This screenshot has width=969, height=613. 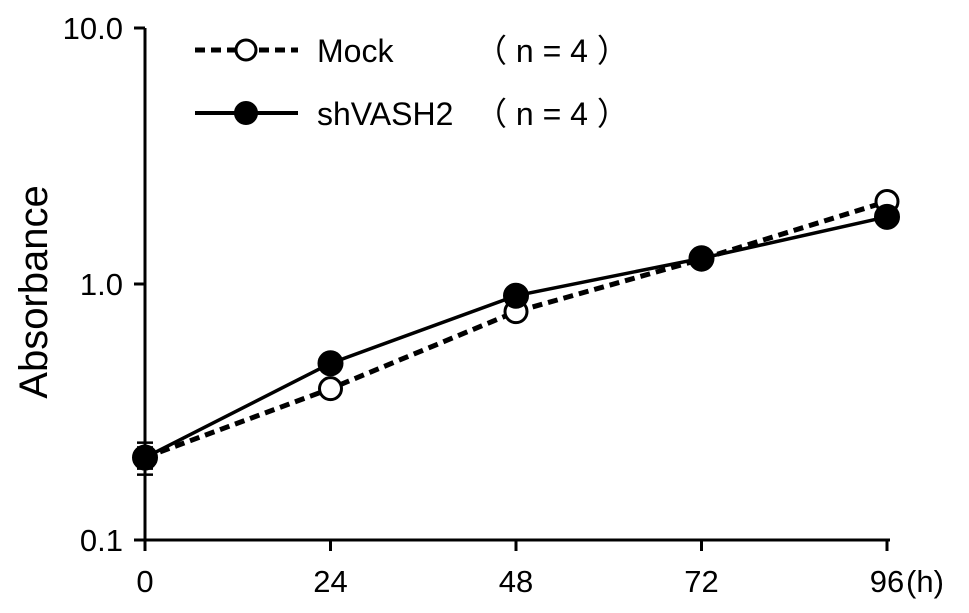 I want to click on legend-marker-shvash2, so click(x=246, y=113).